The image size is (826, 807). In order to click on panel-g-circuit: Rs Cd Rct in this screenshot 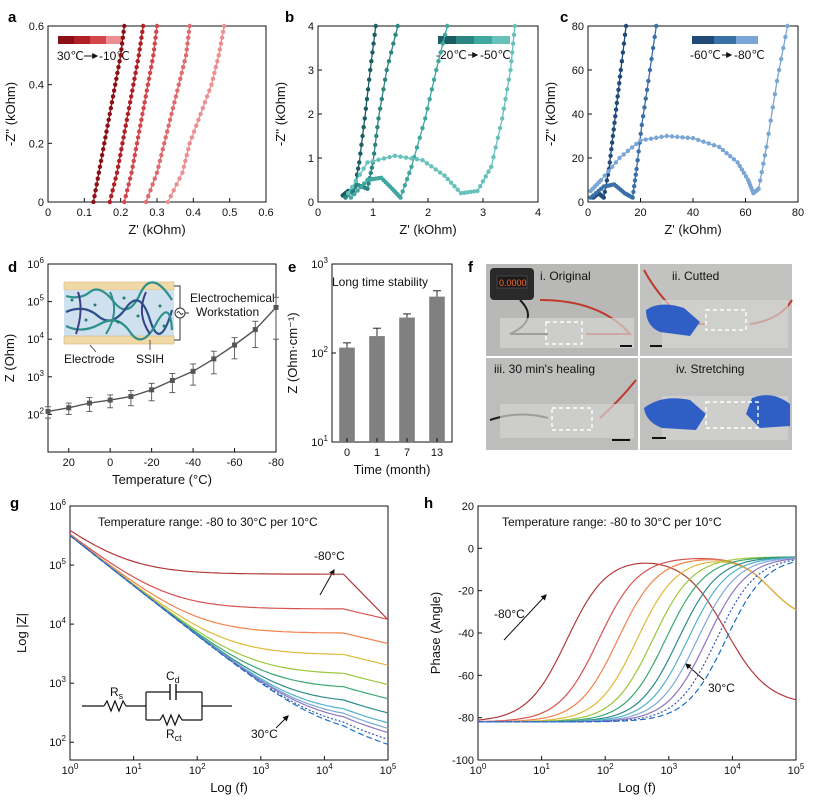, I will do `click(157, 706)`.